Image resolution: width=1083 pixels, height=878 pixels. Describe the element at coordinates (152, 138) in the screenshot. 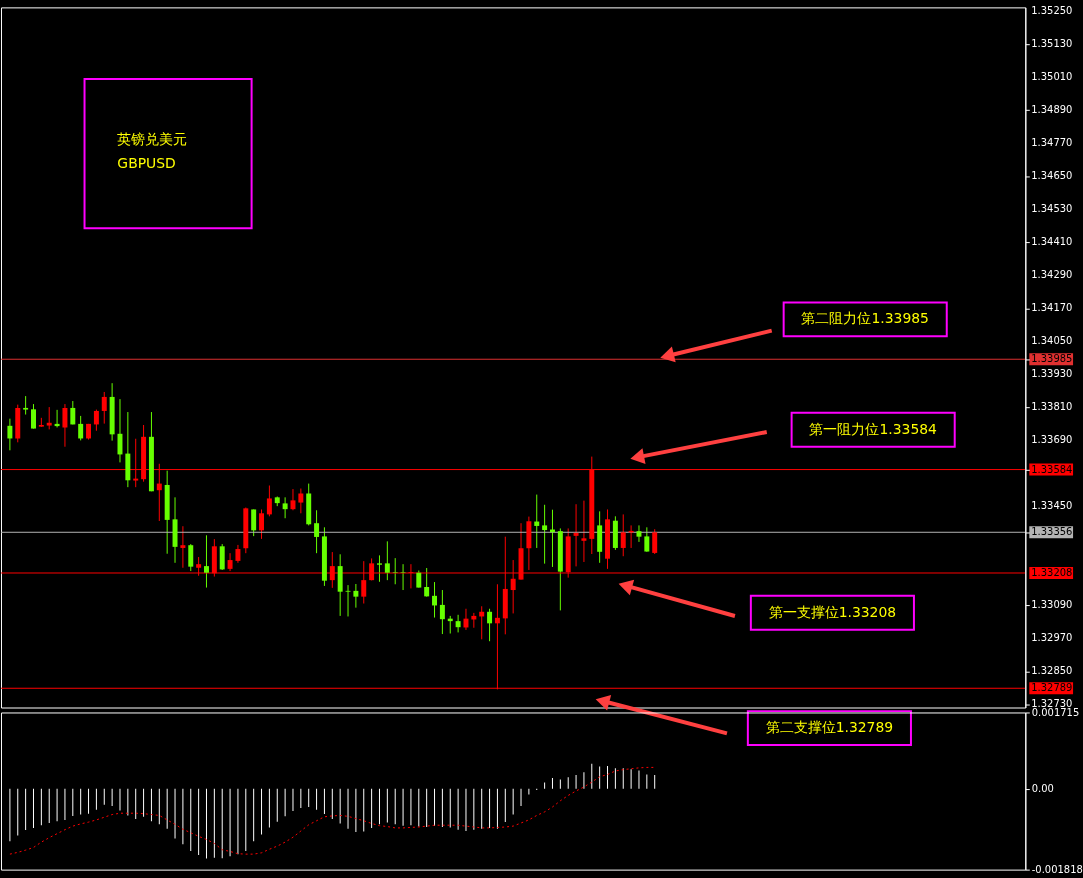

I see `annotation: 英镑兑美元` at that location.